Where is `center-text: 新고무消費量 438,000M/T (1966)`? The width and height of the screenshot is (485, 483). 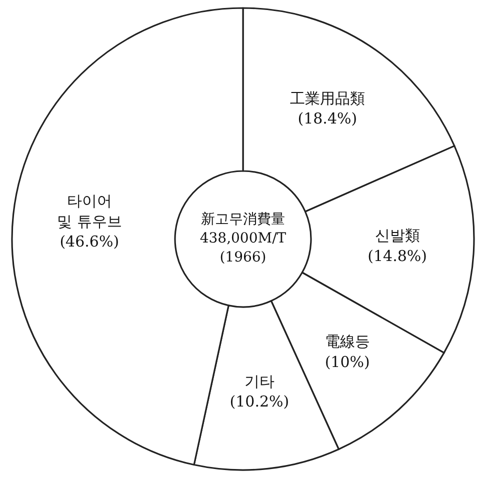
center-text: 新고무消費量 438,000M/T (1966) is located at coordinates (243, 239).